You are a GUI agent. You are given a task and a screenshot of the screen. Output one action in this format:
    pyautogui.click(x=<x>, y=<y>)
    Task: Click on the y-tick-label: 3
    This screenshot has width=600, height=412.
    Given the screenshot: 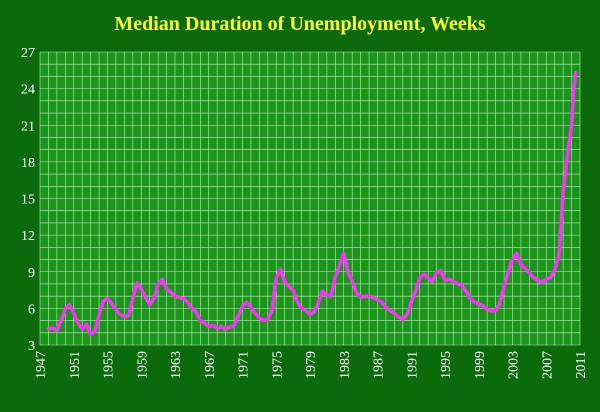 What is the action you would take?
    pyautogui.click(x=31, y=346)
    